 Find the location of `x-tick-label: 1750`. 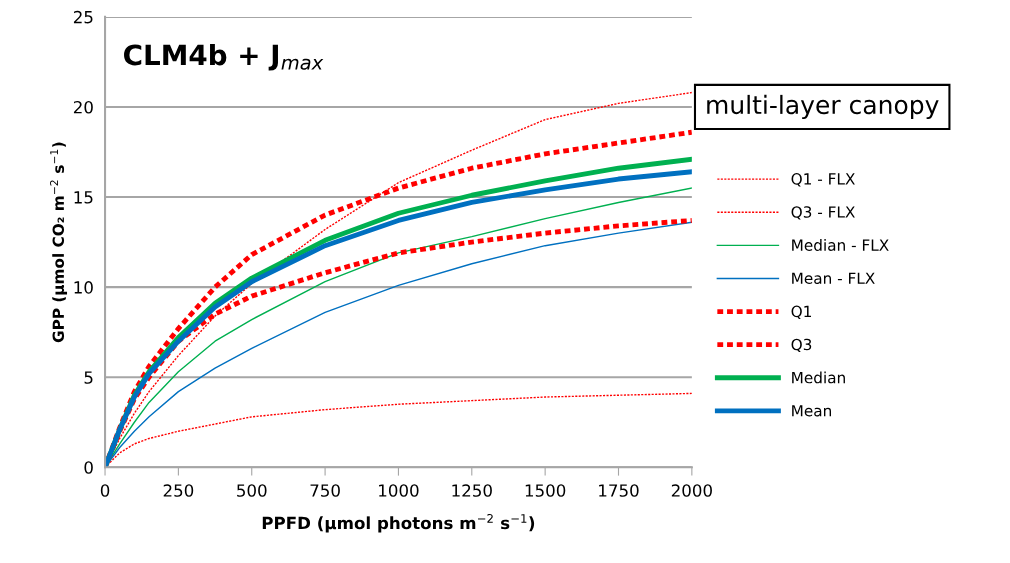

x-tick-label: 1750 is located at coordinates (619, 490).